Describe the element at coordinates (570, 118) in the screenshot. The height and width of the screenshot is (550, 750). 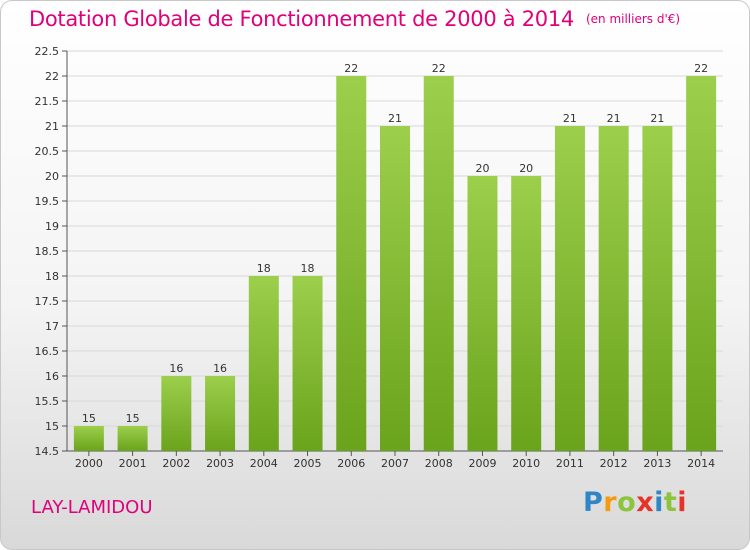
I see `data-label-2011: 21` at that location.